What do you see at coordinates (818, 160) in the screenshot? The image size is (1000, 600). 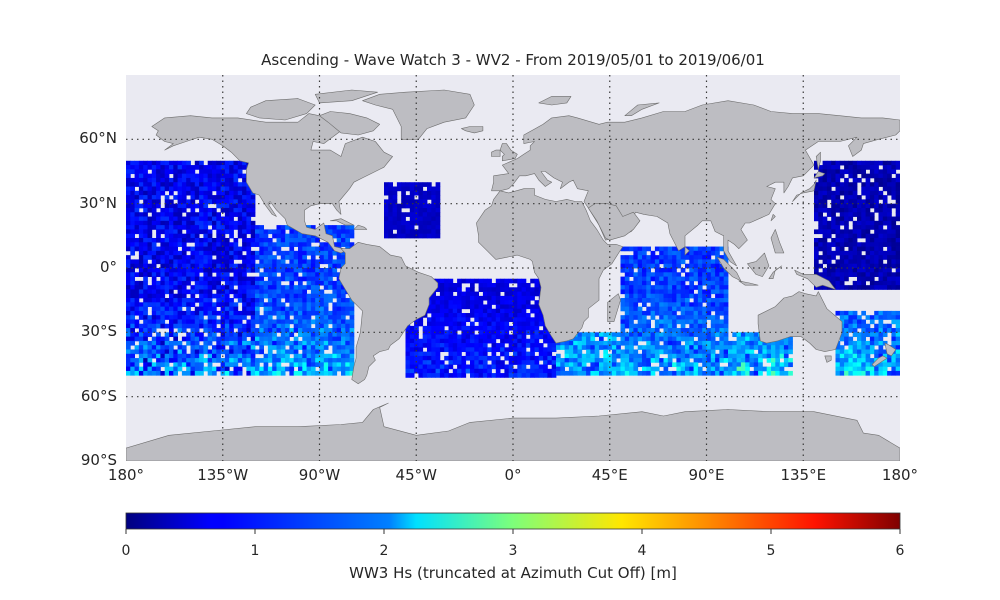 I see `land-sakhalin` at bounding box center [818, 160].